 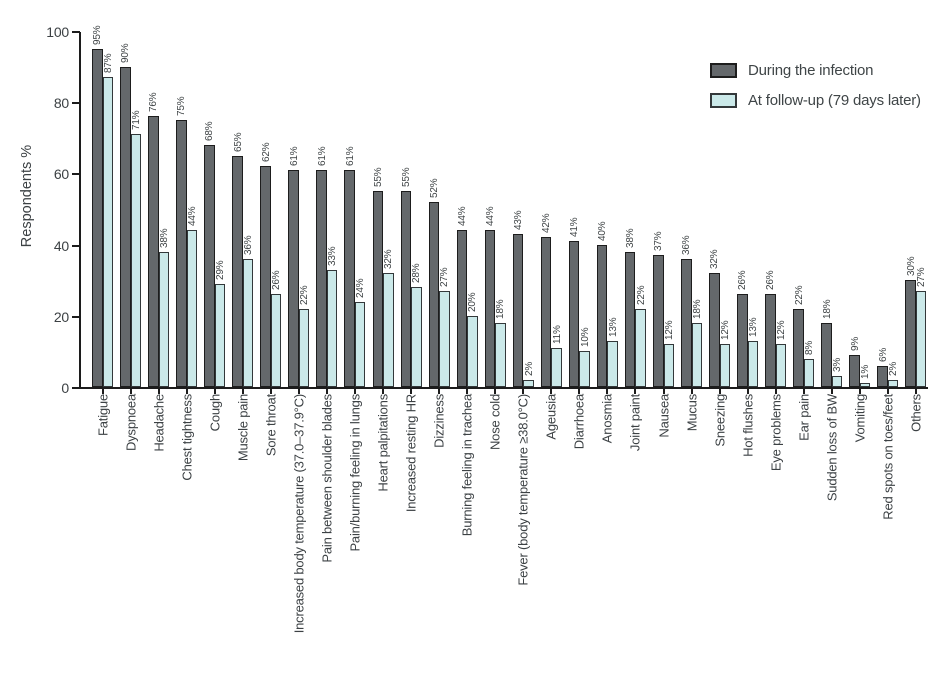 What do you see at coordinates (547, 224) in the screenshot?
I see `value-label-during: 42%` at bounding box center [547, 224].